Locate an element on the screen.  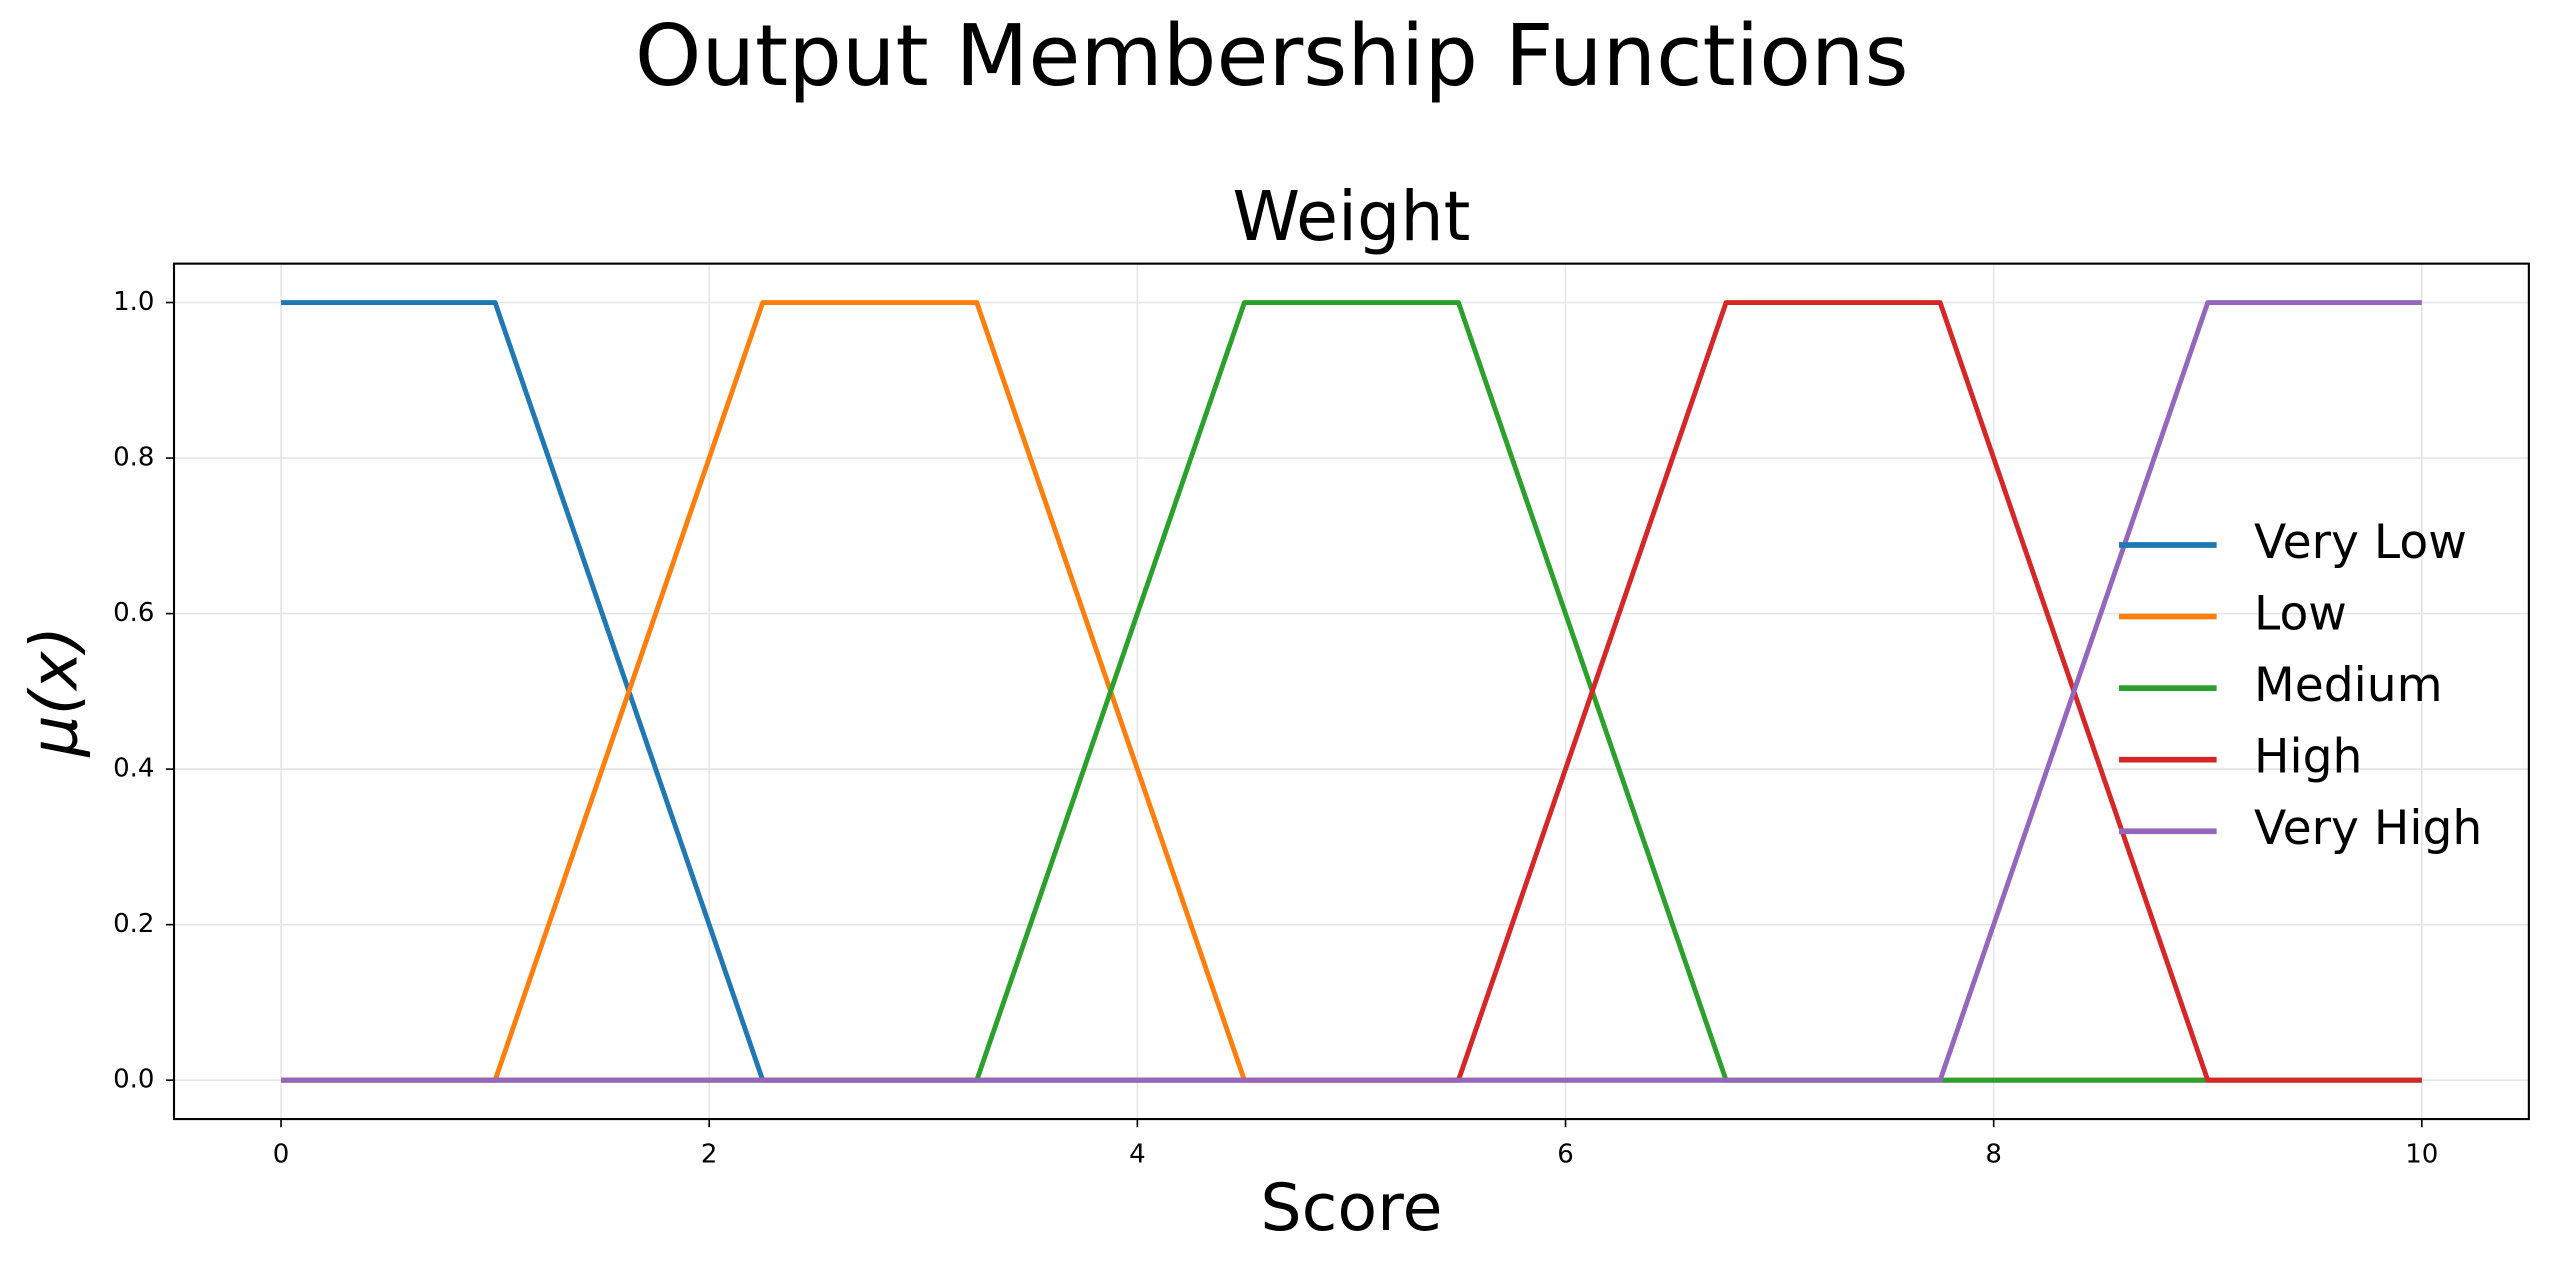
legend: Very Low Low Medium High Very High is located at coordinates (2300, 685).